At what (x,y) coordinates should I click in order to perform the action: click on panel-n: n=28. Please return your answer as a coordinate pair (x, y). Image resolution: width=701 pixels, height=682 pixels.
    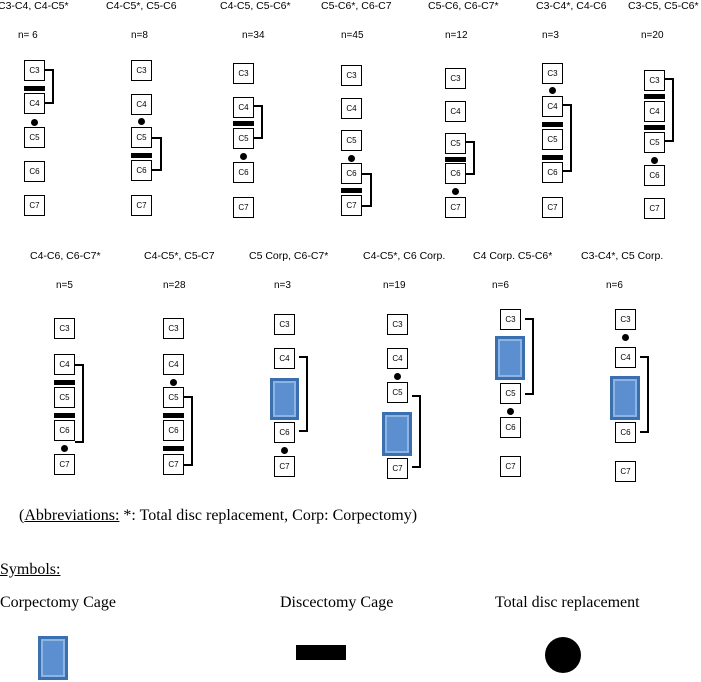
    Looking at the image, I should click on (174, 285).